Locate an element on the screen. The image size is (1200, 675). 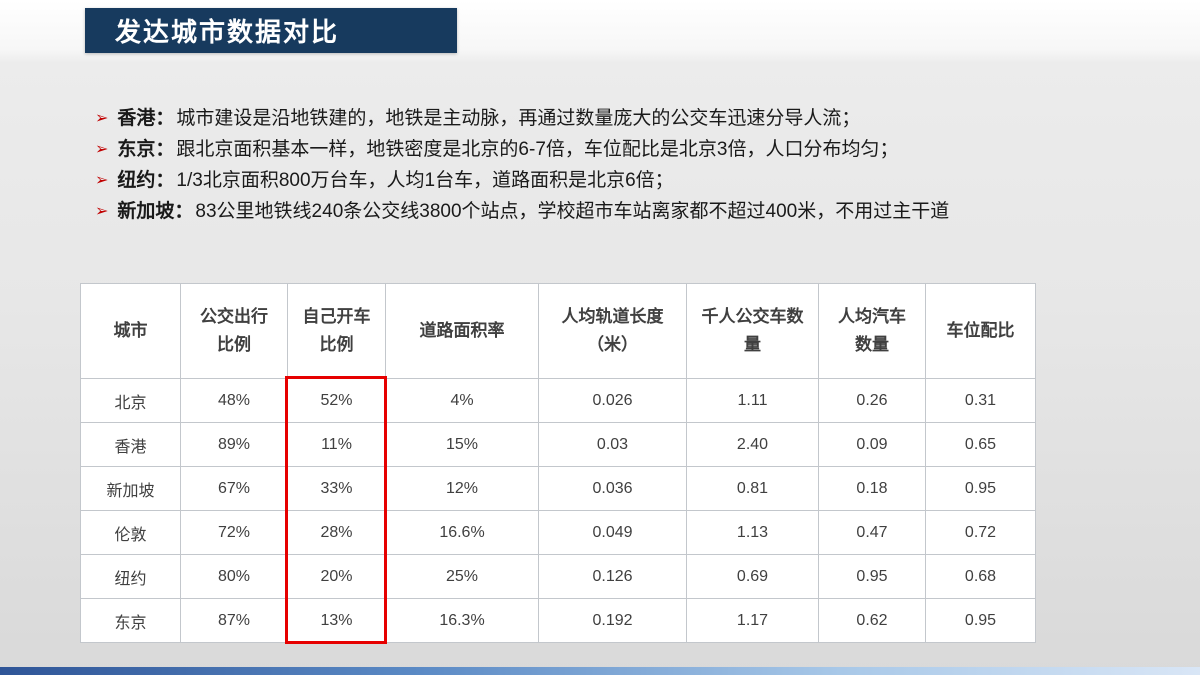
bullet-label: 纽约： is located at coordinates (146, 180).